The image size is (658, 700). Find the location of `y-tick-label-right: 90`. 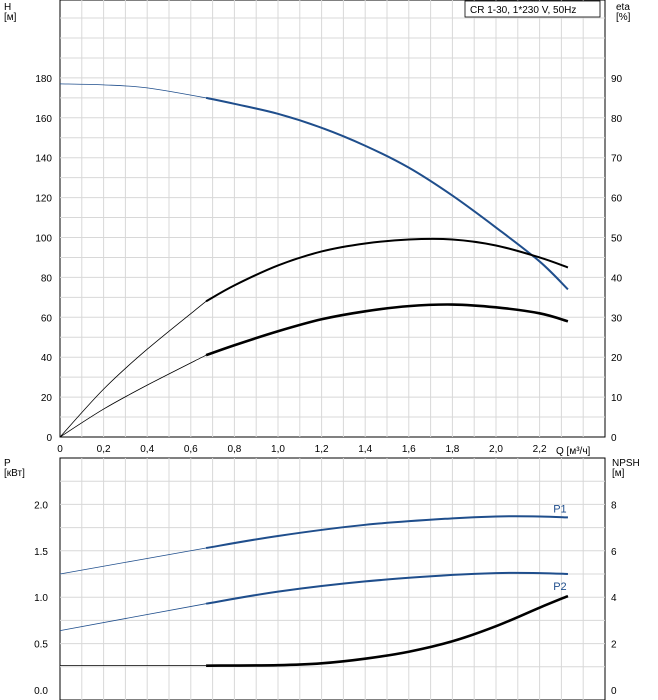

y-tick-label-right: 90 is located at coordinates (617, 79).